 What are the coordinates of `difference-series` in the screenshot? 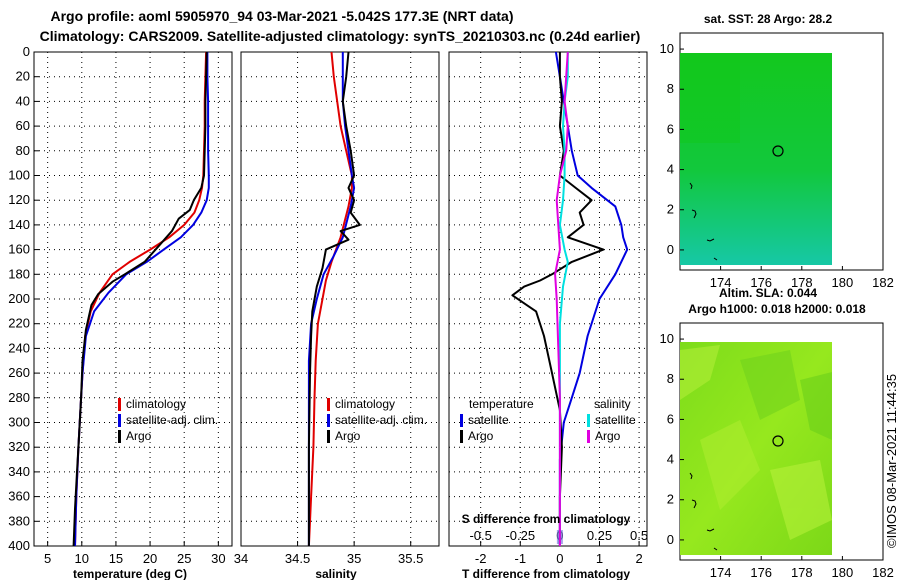 It's located at (570, 299).